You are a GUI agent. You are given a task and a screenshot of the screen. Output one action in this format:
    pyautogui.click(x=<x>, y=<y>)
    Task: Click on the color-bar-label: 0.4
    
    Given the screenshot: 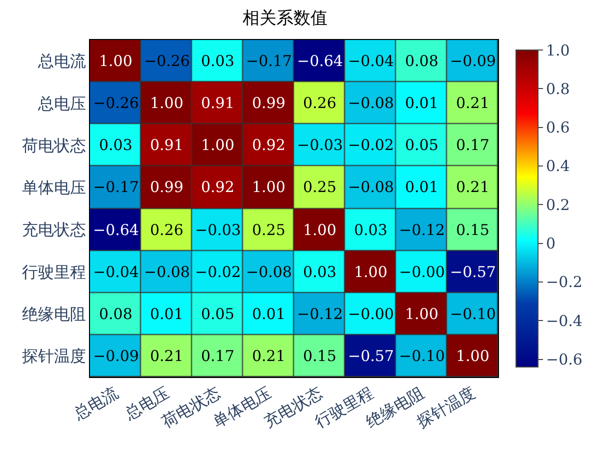 What is the action you would take?
    pyautogui.click(x=558, y=166)
    